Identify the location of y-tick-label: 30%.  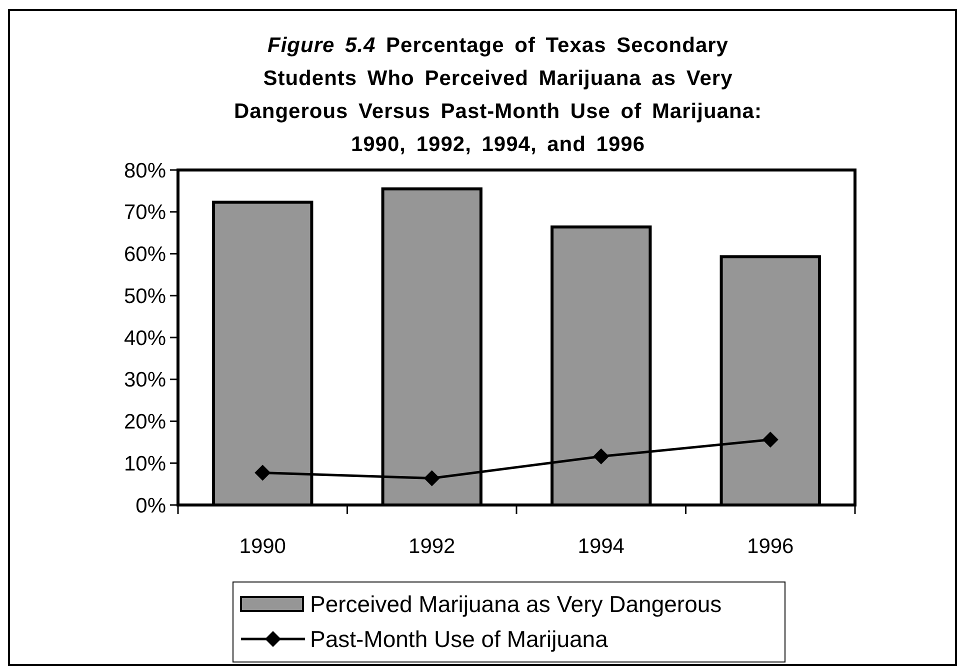
(145, 380).